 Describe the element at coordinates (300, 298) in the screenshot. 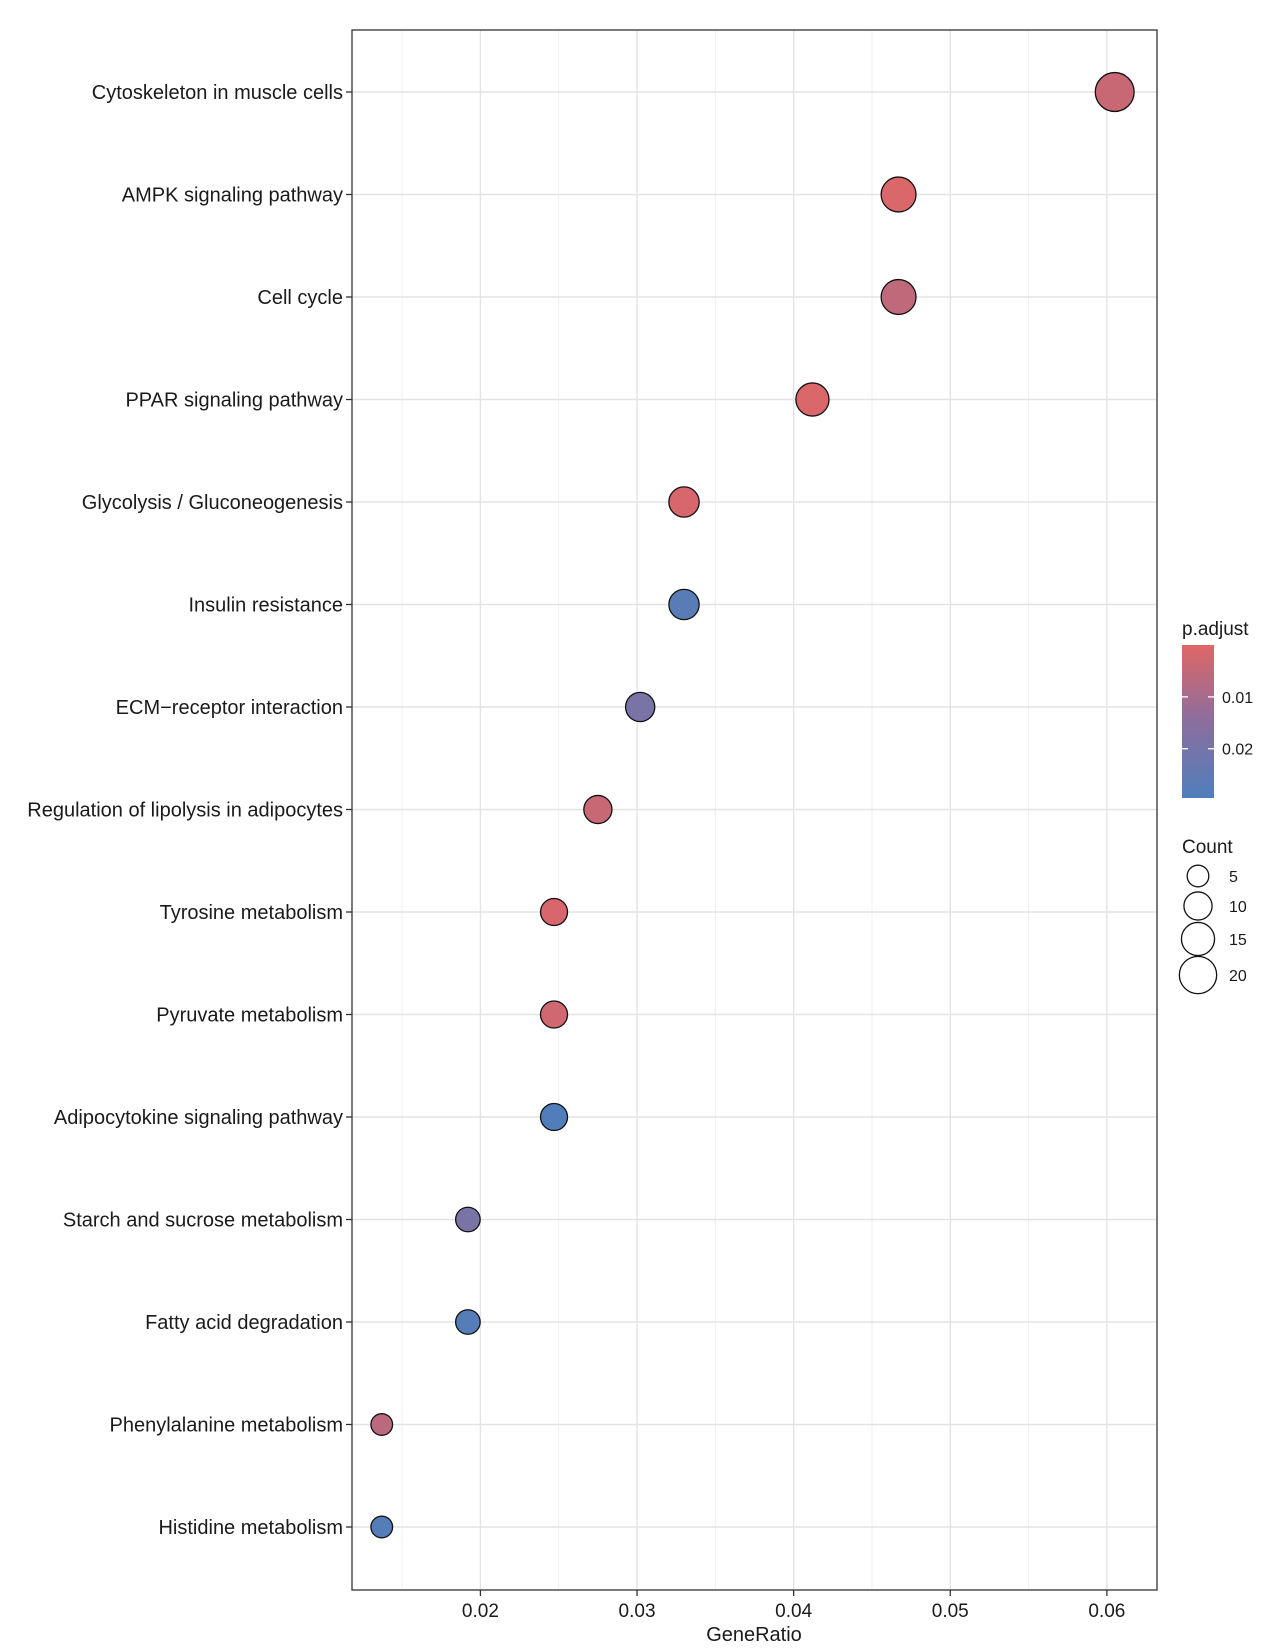

I see `y-tick-label: Cell cycle` at that location.